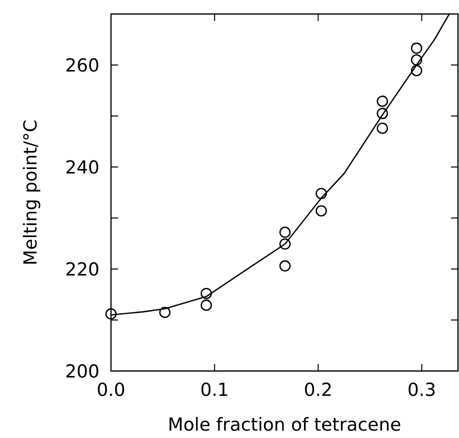  What do you see at coordinates (82, 269) in the screenshot?
I see `y-tick-label: 220` at bounding box center [82, 269].